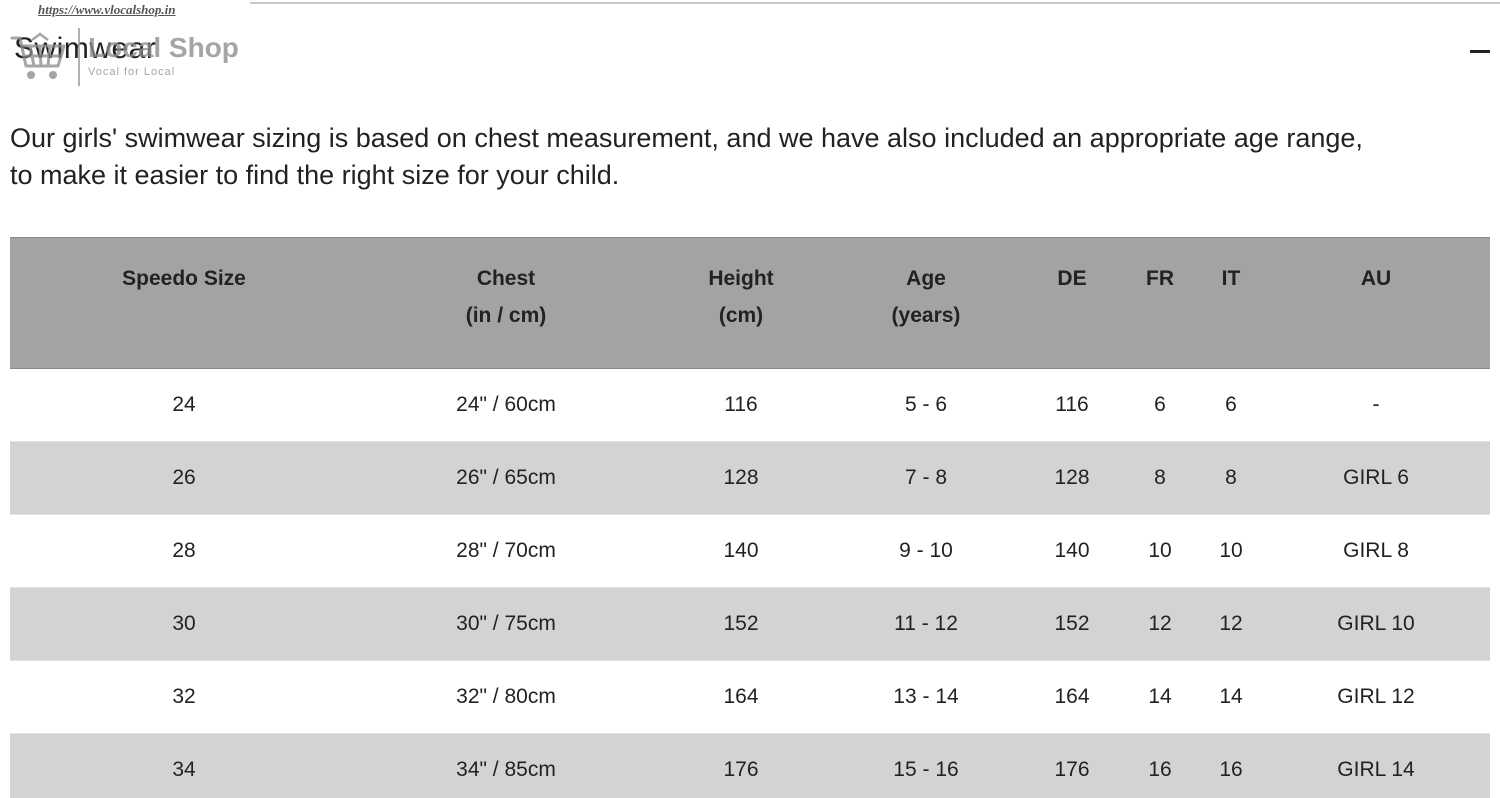 Image resolution: width=1500 pixels, height=798 pixels. Describe the element at coordinates (506, 303) in the screenshot. I see `header-chest: Chest (in / cm)` at that location.